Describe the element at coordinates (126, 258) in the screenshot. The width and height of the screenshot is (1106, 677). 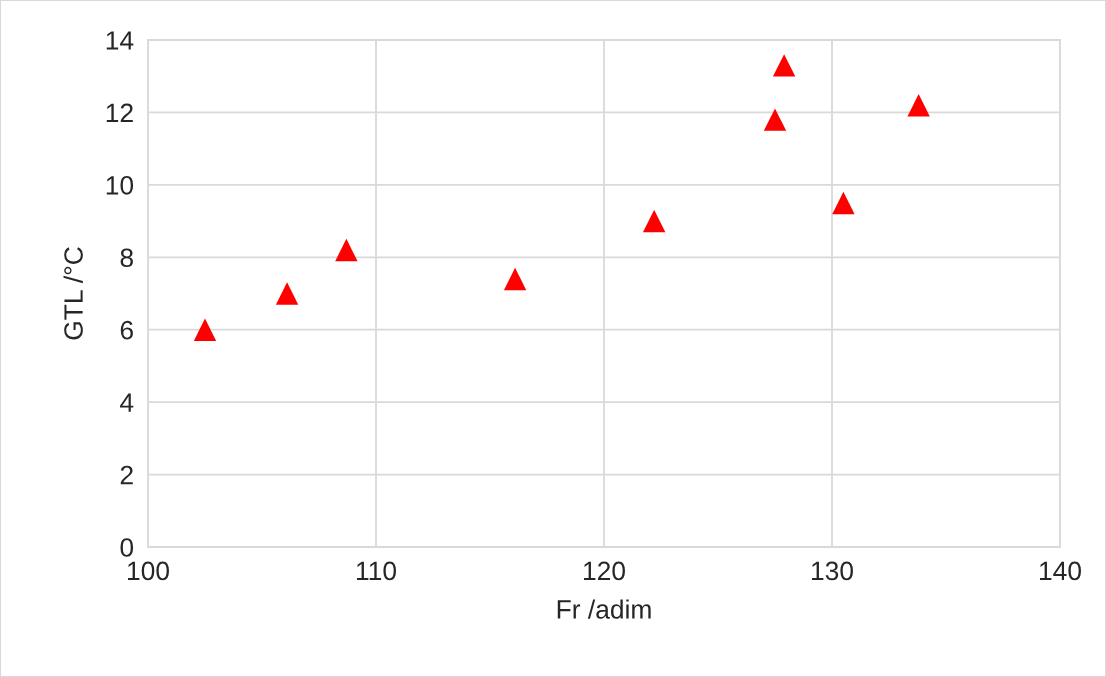
I see `y-tick-label: 8` at that location.